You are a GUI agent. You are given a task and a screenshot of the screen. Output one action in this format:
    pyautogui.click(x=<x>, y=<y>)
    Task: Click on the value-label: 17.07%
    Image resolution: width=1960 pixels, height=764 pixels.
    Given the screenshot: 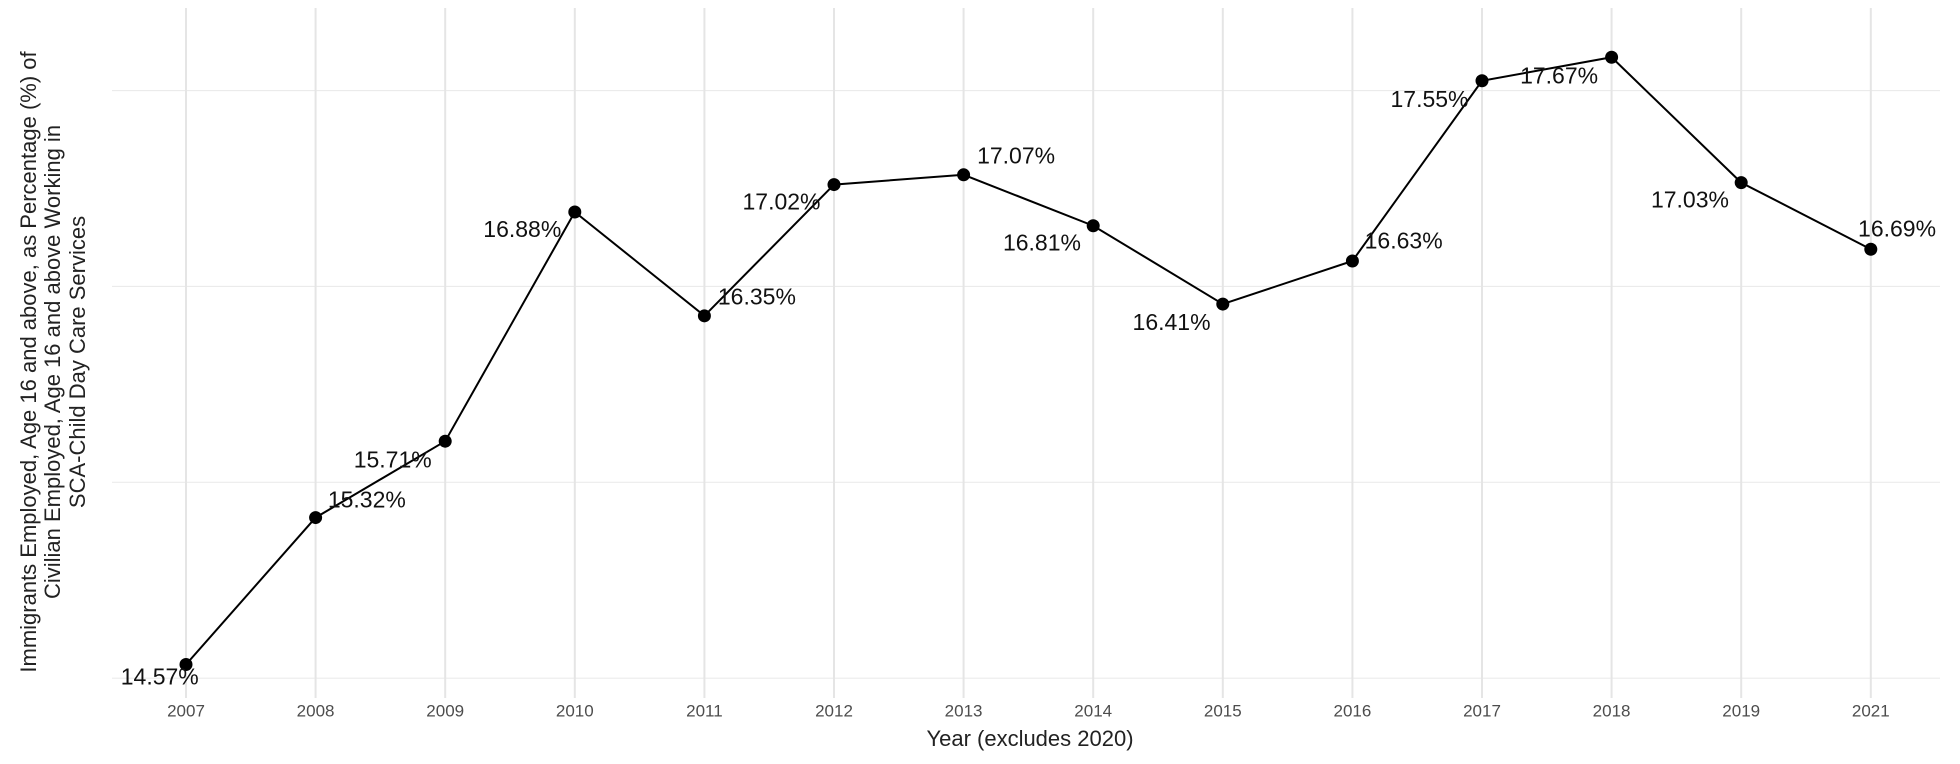 What is the action you would take?
    pyautogui.click(x=1016, y=155)
    